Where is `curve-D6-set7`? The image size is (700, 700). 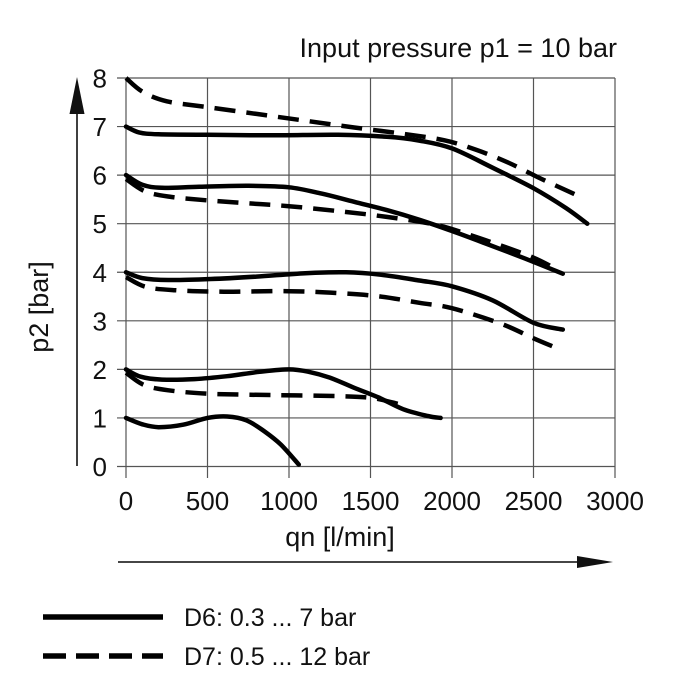 curve-D6-set7 is located at coordinates (356, 175).